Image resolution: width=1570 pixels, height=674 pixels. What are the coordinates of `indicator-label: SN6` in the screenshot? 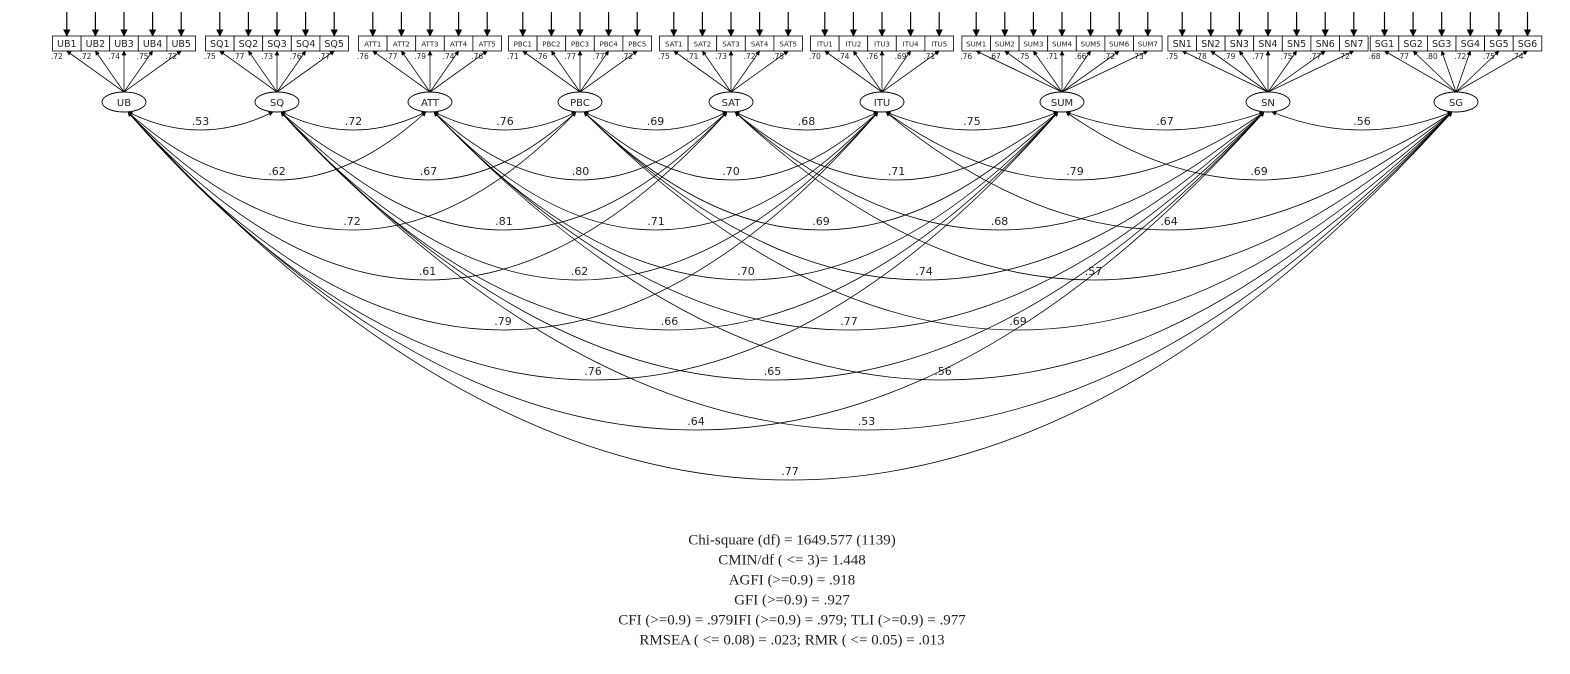 It's located at (1325, 44).